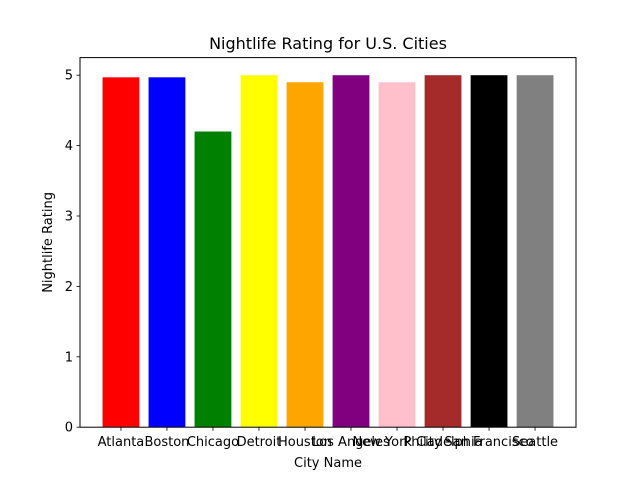 The width and height of the screenshot is (640, 484). I want to click on x-tick-label: Seattle, so click(535, 442).